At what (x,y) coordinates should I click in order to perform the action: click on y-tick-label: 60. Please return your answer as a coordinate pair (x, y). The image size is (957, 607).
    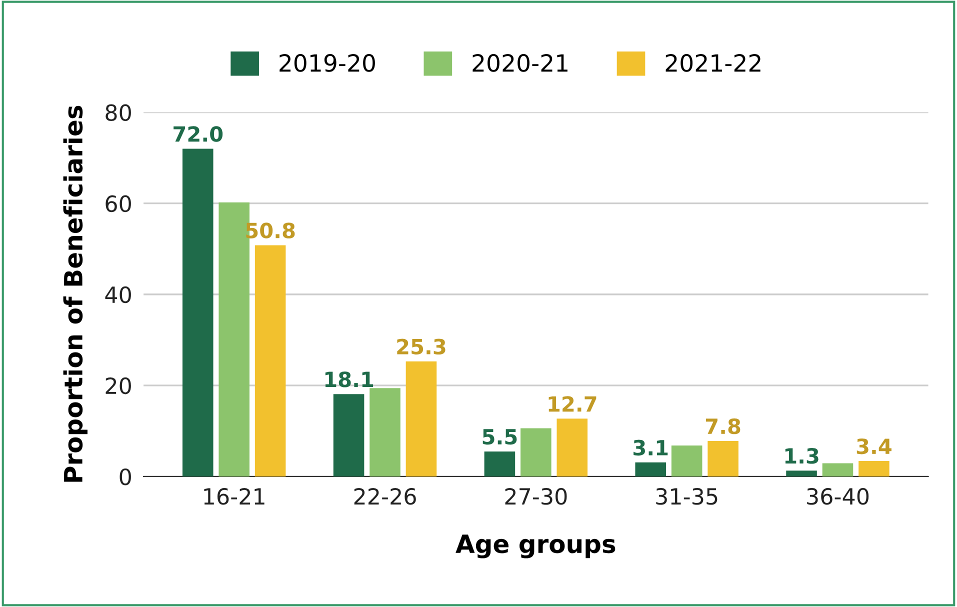
    Looking at the image, I should click on (118, 203).